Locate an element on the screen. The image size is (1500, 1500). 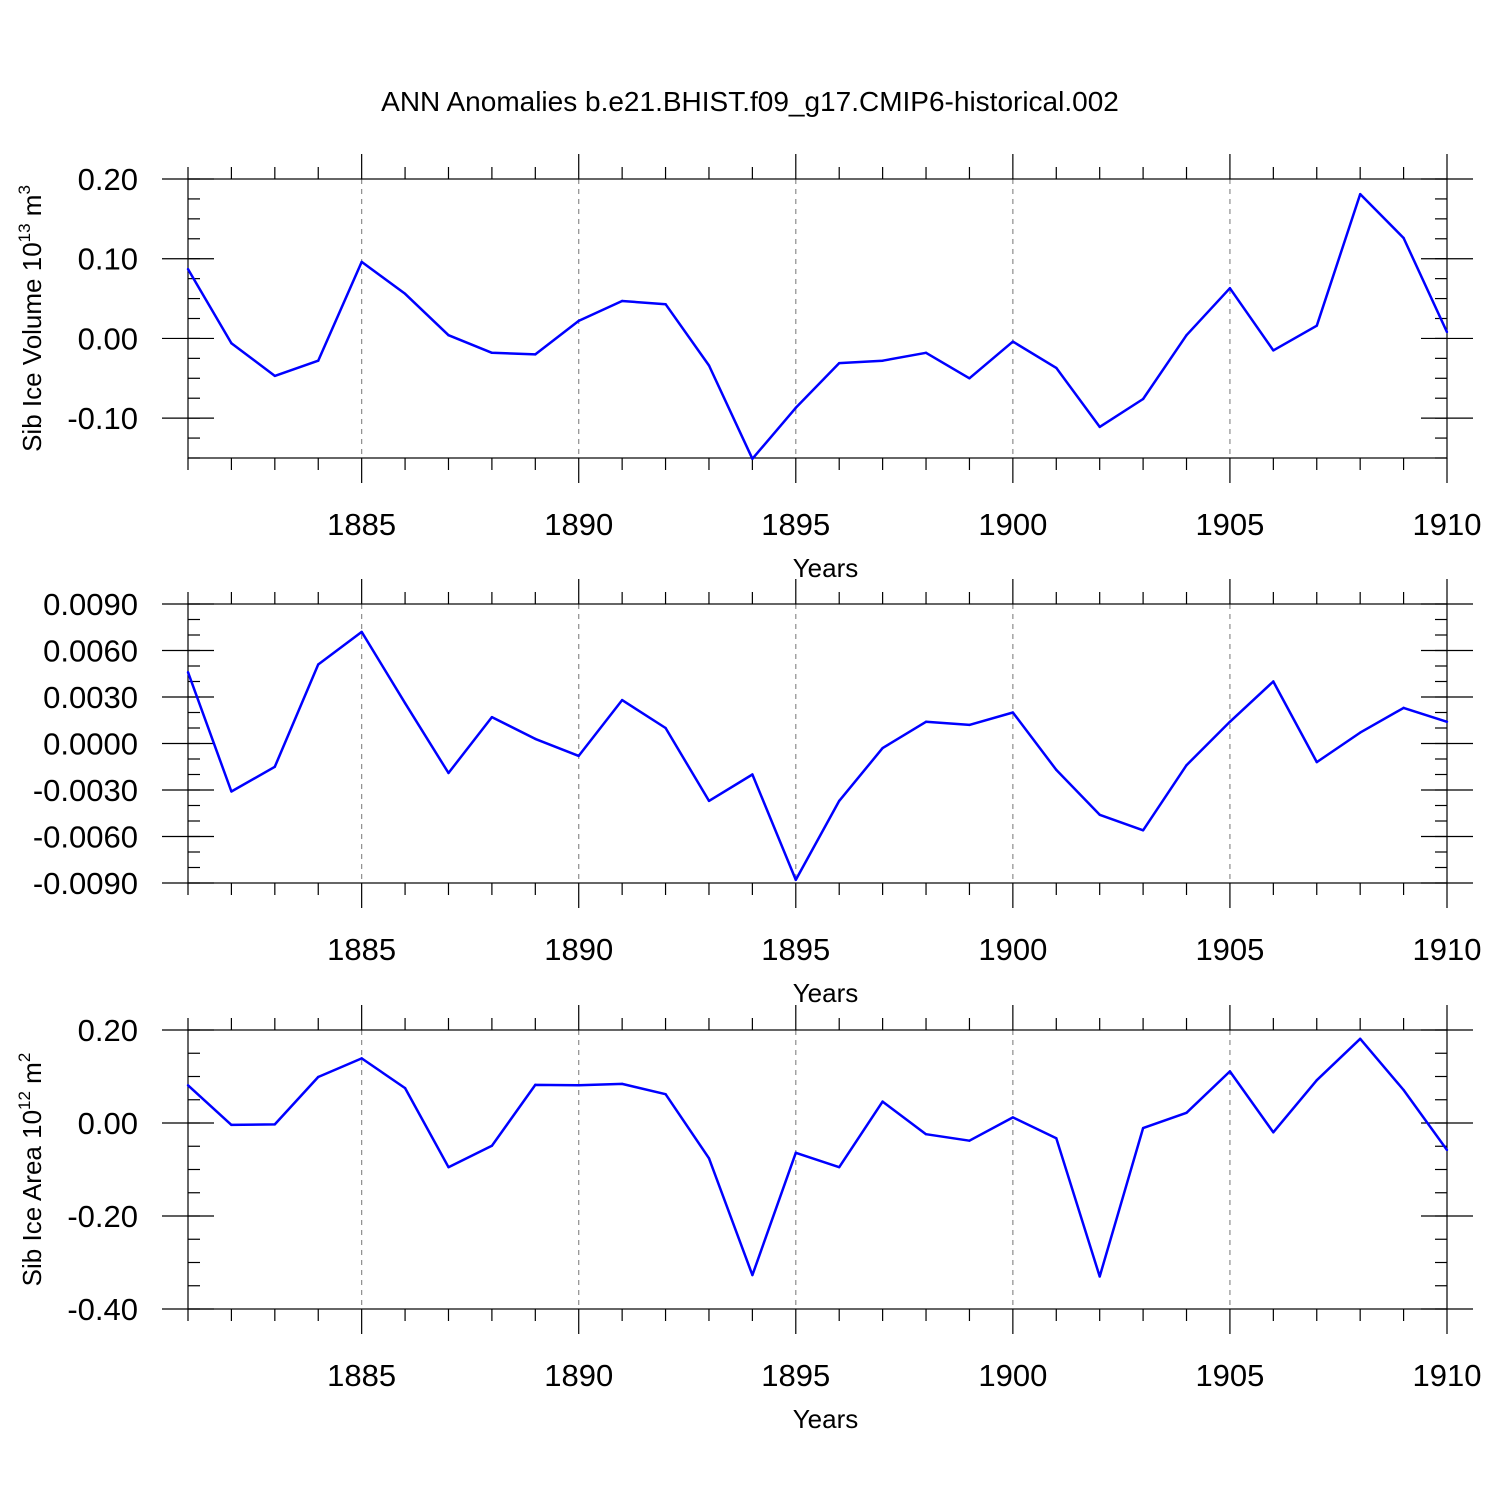
y-tick-label: -0.40 is located at coordinates (102, 1309).